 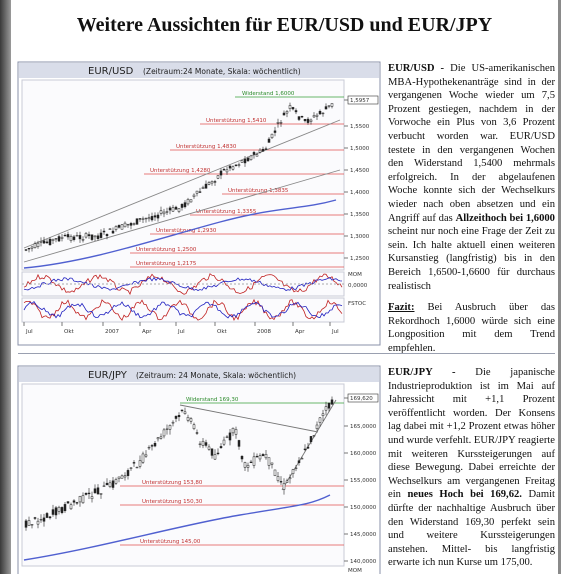 I want to click on indicator-label: MOM, so click(x=355, y=571).